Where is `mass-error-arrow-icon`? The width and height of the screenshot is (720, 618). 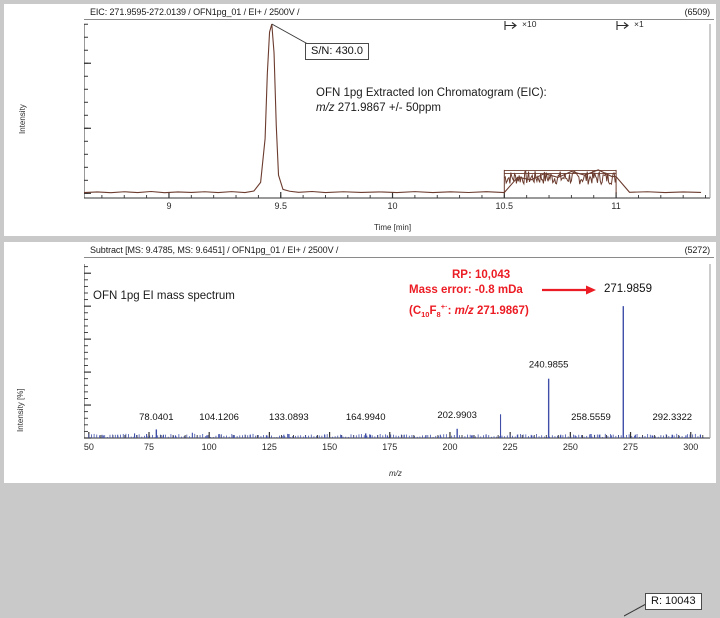
mass-error-arrow-icon is located at coordinates (569, 290).